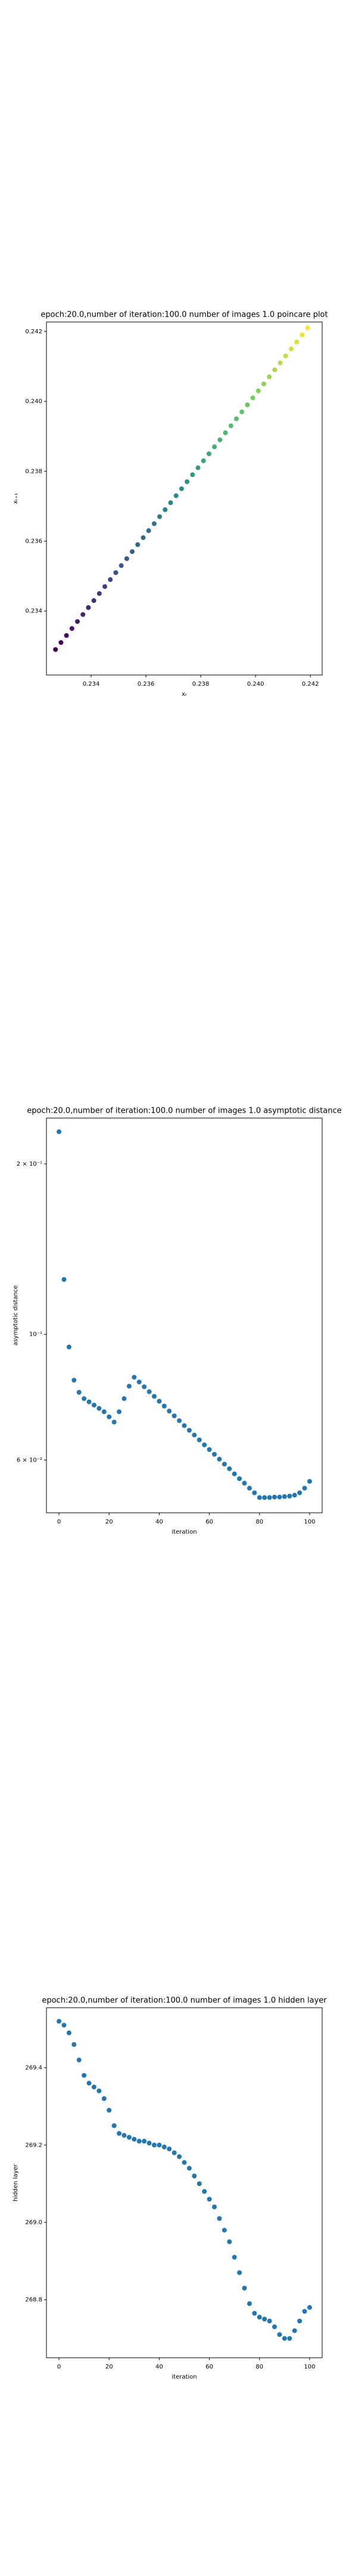 Image resolution: width=343 pixels, height=2576 pixels. What do you see at coordinates (30, 1460) in the screenshot?
I see `y-tick-label: 6 × 10⁻²` at bounding box center [30, 1460].